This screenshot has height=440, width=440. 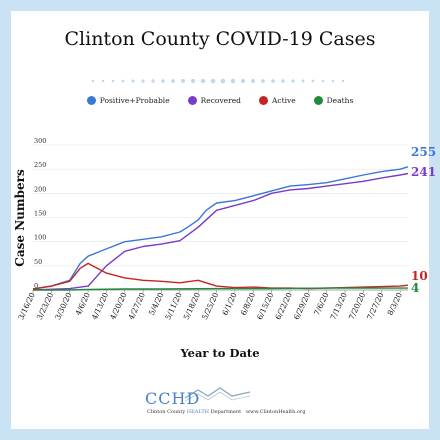 I want to click on legend-item-positive: Positive+Probable, so click(x=128, y=100).